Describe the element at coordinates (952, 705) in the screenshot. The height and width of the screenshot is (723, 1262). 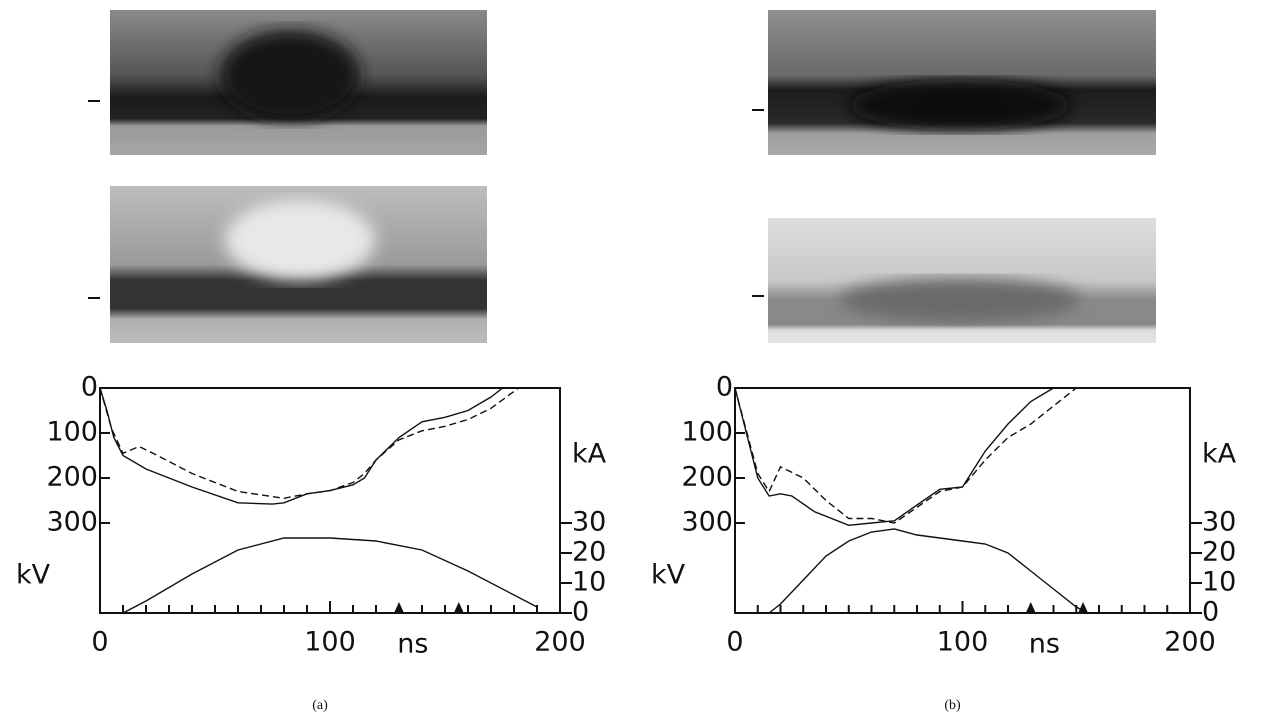
I see `caption: (b)` at that location.